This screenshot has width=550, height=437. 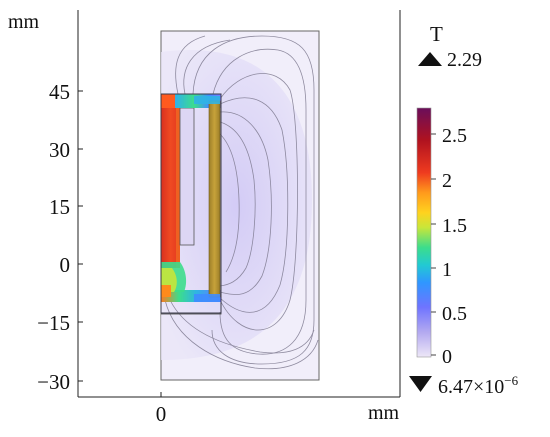 I want to click on top-right-cap, so click(x=207, y=100).